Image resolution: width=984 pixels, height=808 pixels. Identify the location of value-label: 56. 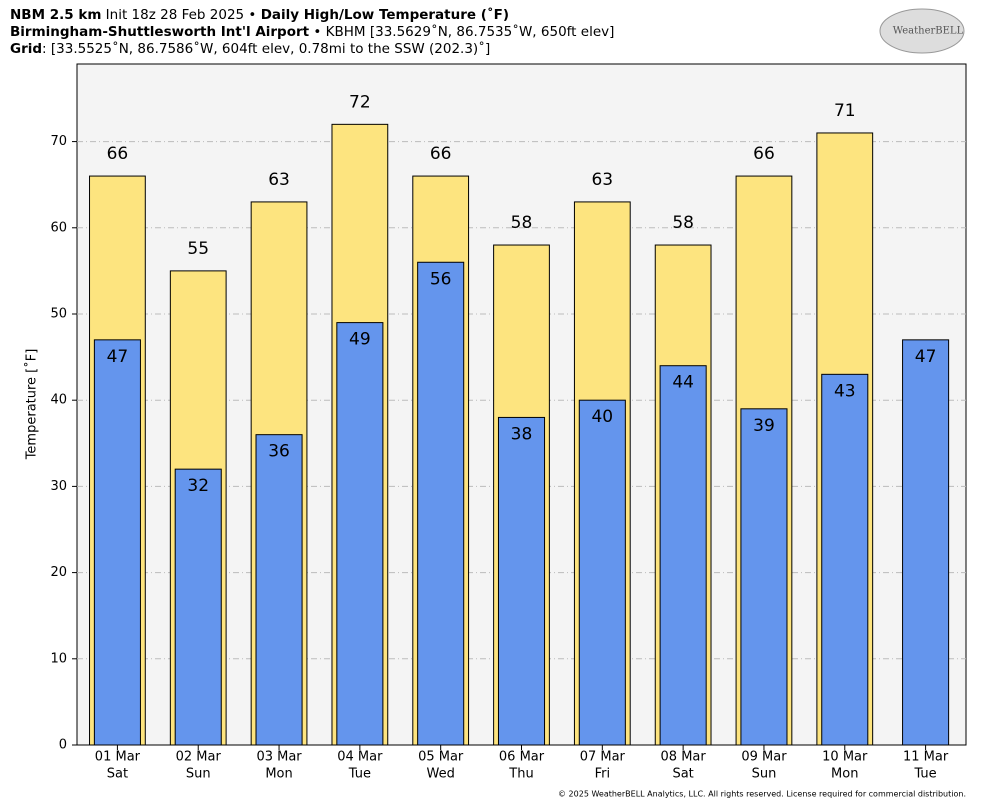
(441, 279).